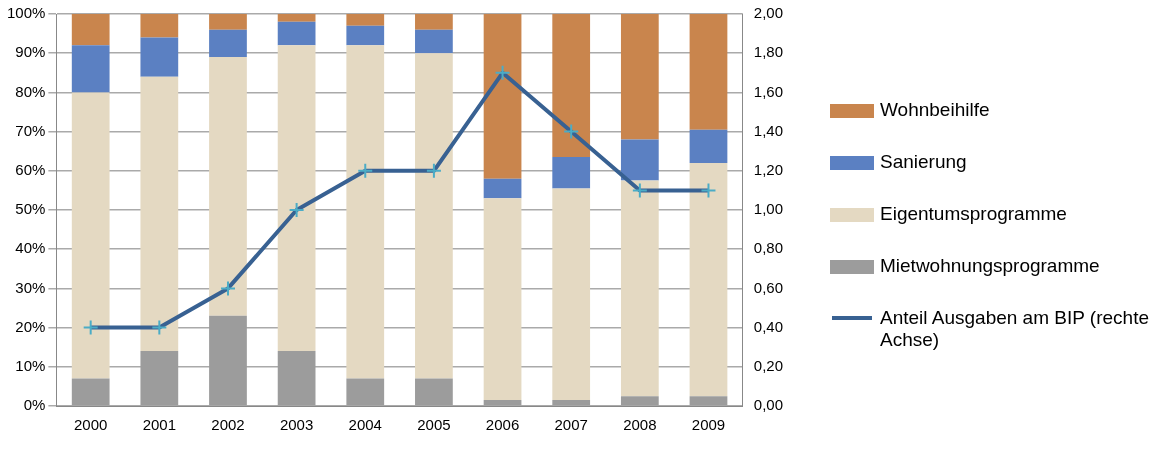  I want to click on y-tick-label: 60%, so click(30, 169).